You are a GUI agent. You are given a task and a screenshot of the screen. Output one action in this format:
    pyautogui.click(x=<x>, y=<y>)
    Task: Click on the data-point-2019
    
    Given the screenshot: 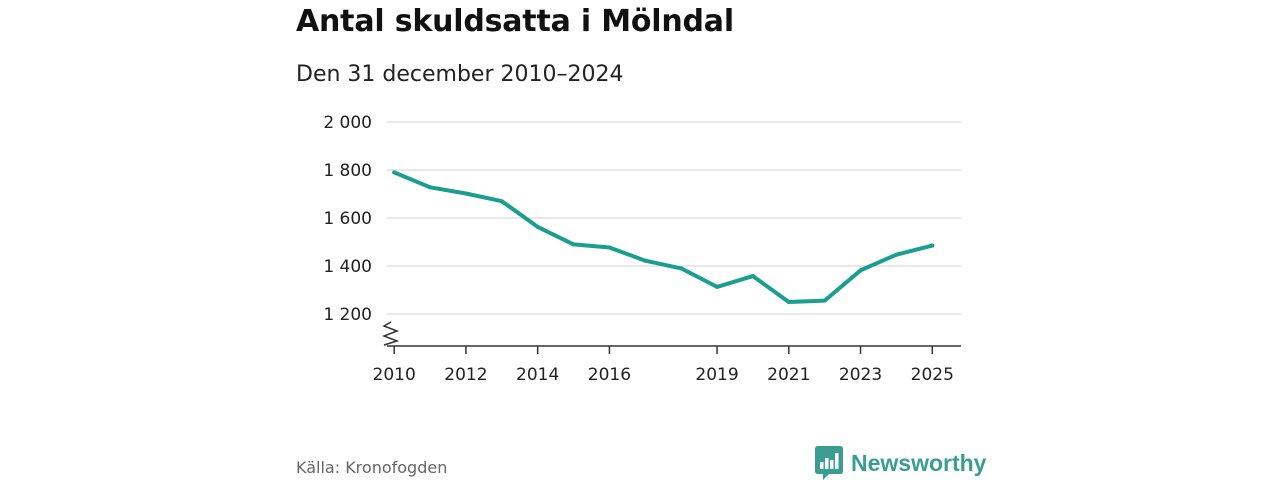 What is the action you would take?
    pyautogui.click(x=717, y=286)
    